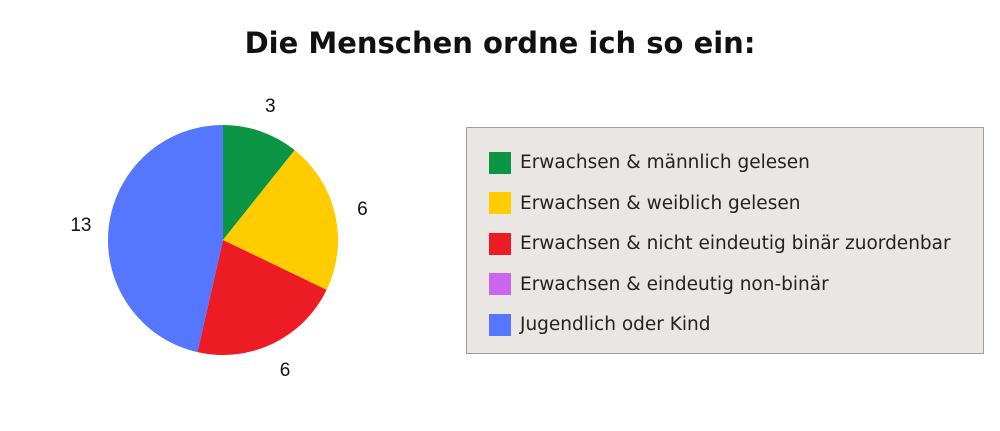 This screenshot has width=1000, height=431. What do you see at coordinates (674, 284) in the screenshot?
I see `legend-label: Erwachsen & eindeutig non-binär` at bounding box center [674, 284].